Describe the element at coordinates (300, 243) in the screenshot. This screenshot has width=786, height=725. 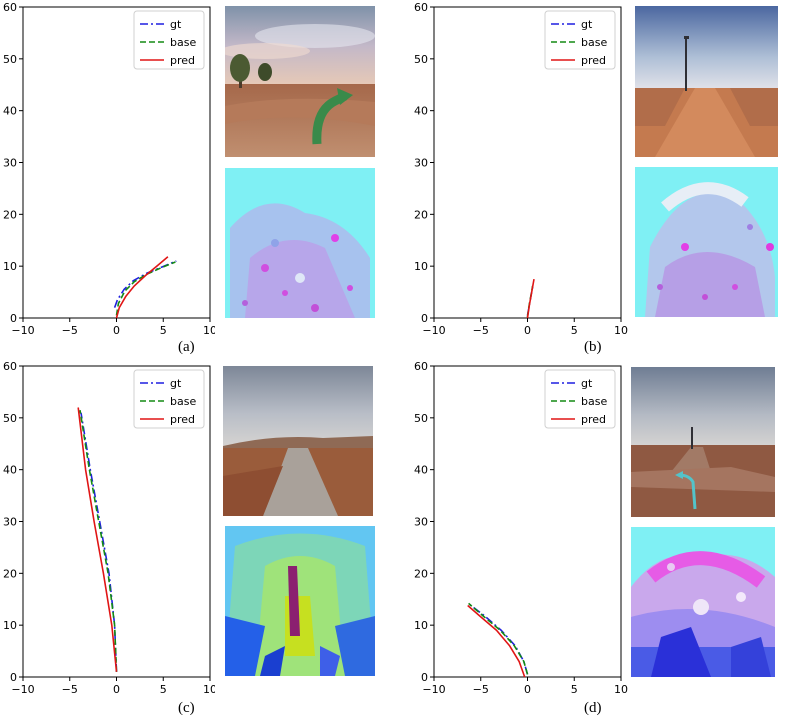
I see `motion-map-a` at that location.